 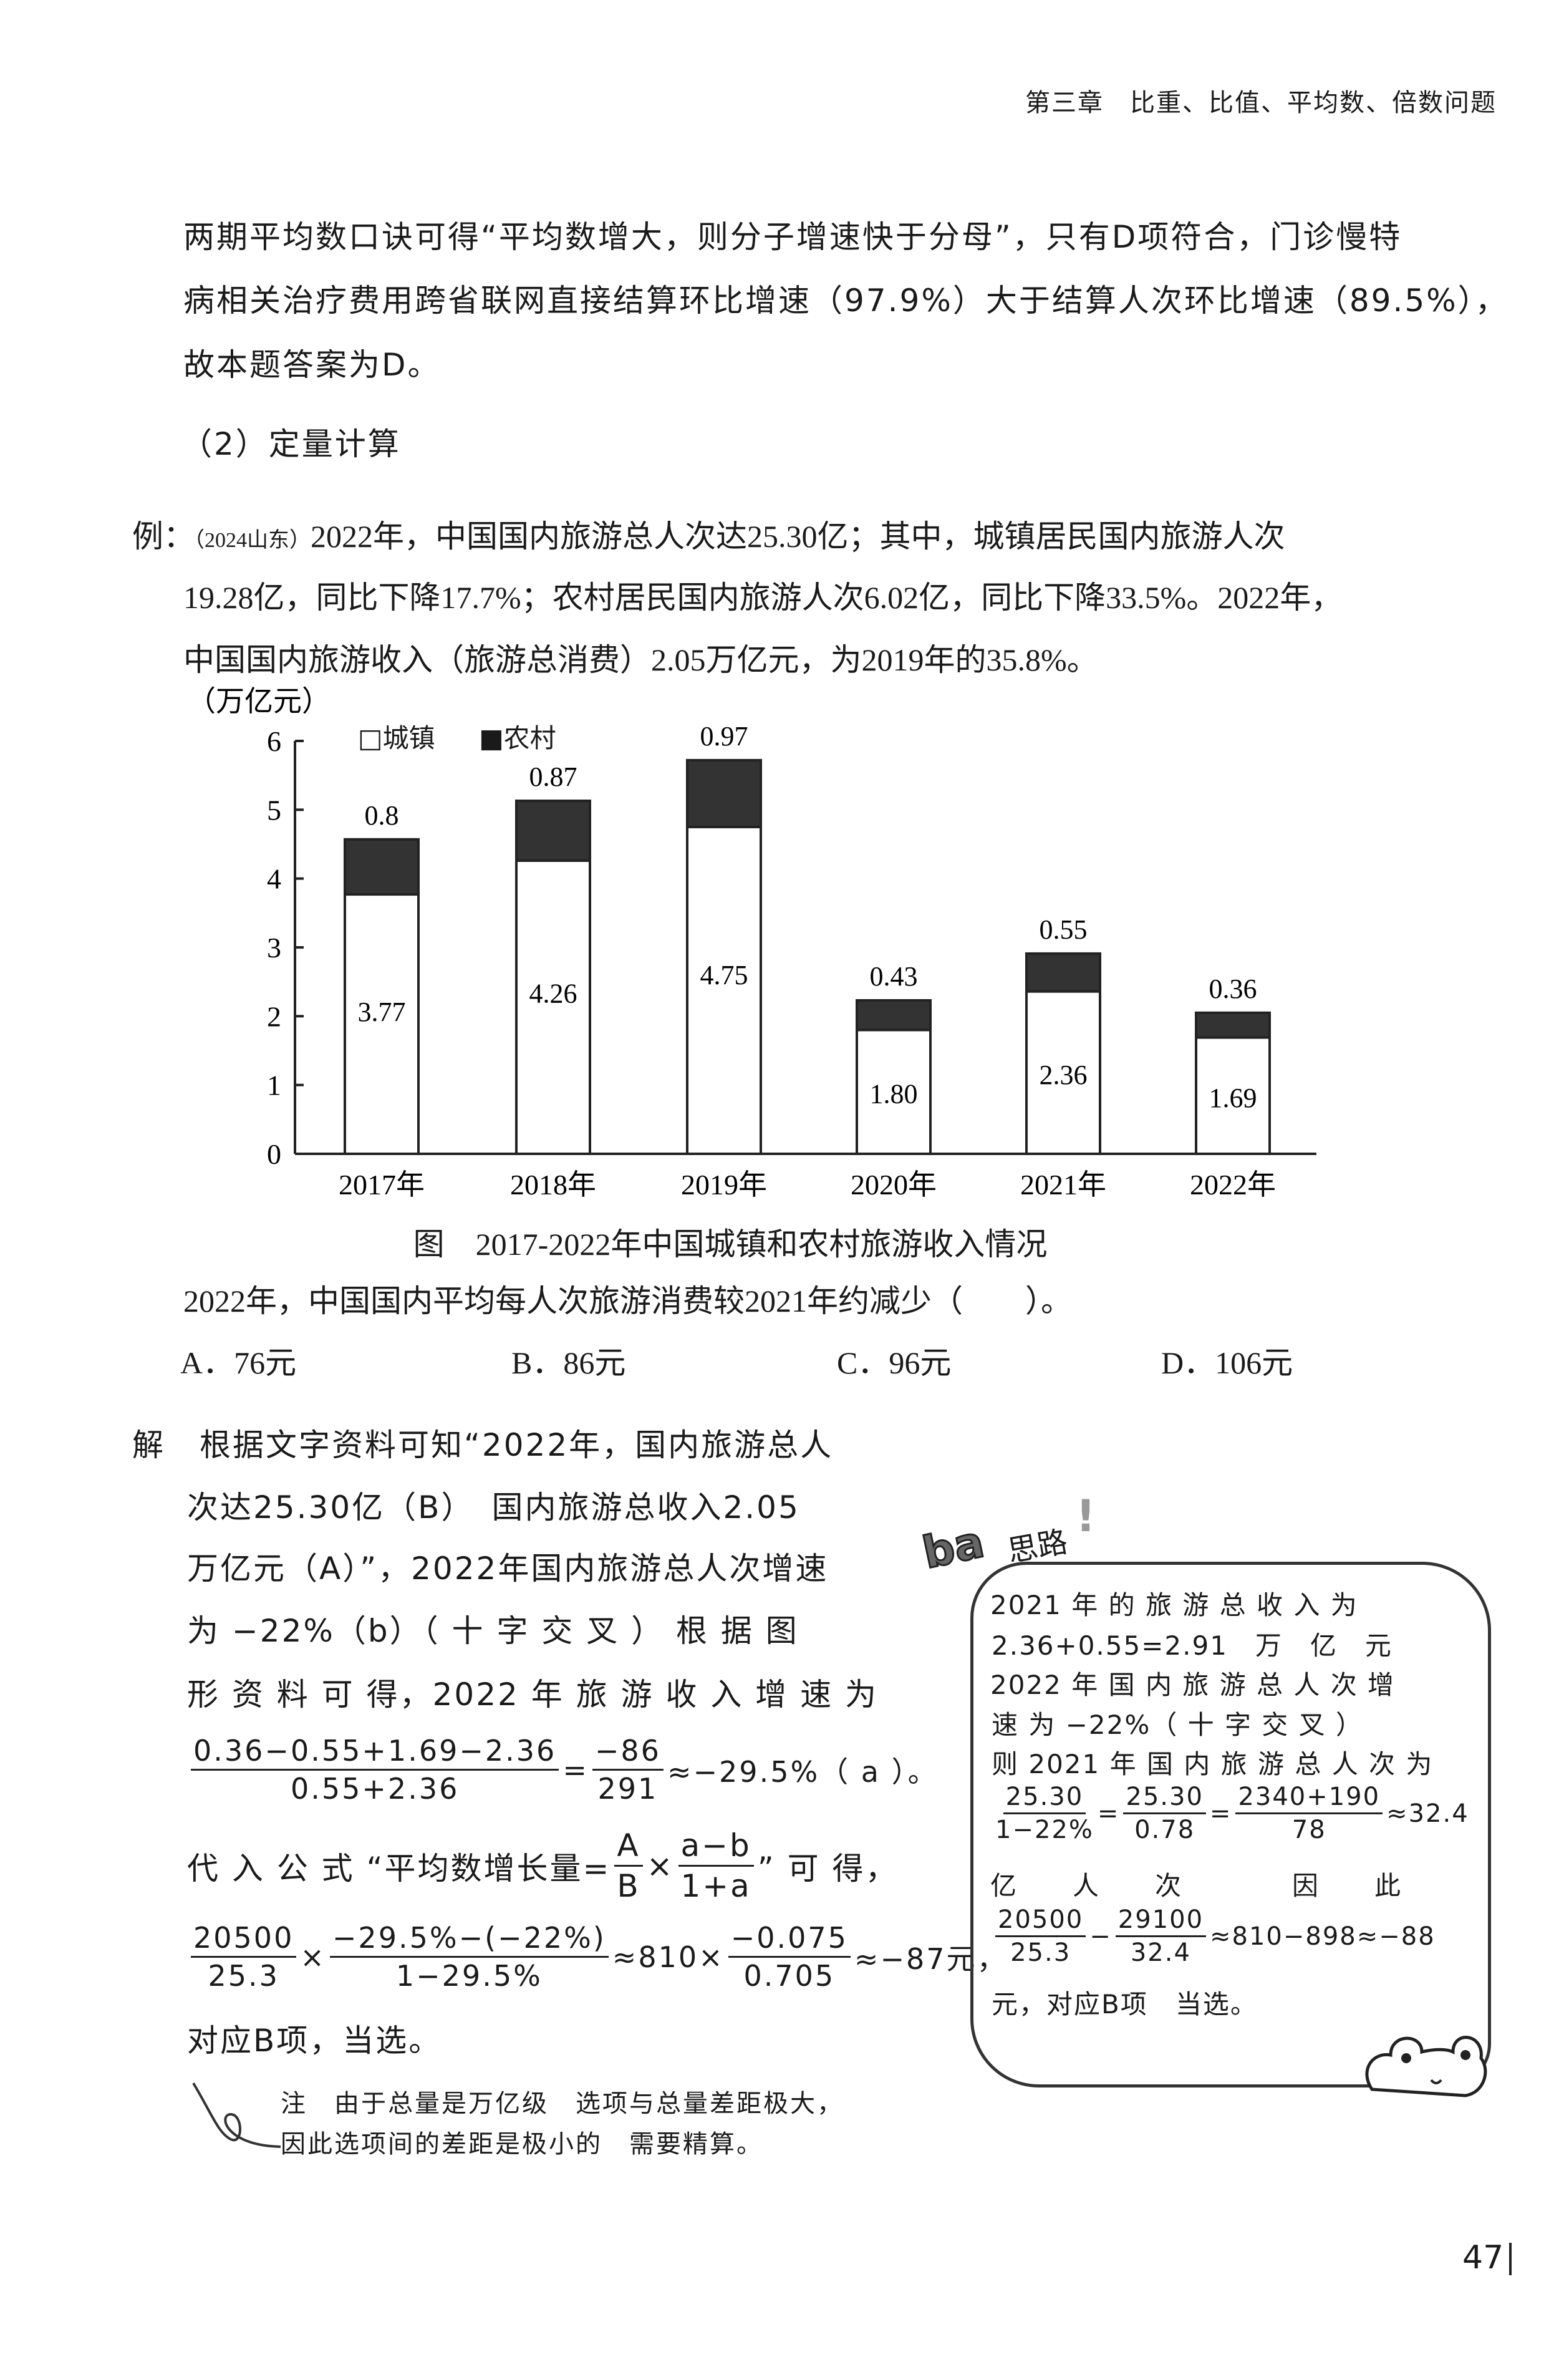 What do you see at coordinates (894, 1185) in the screenshot?
I see `x-tick-label: 2020年` at bounding box center [894, 1185].